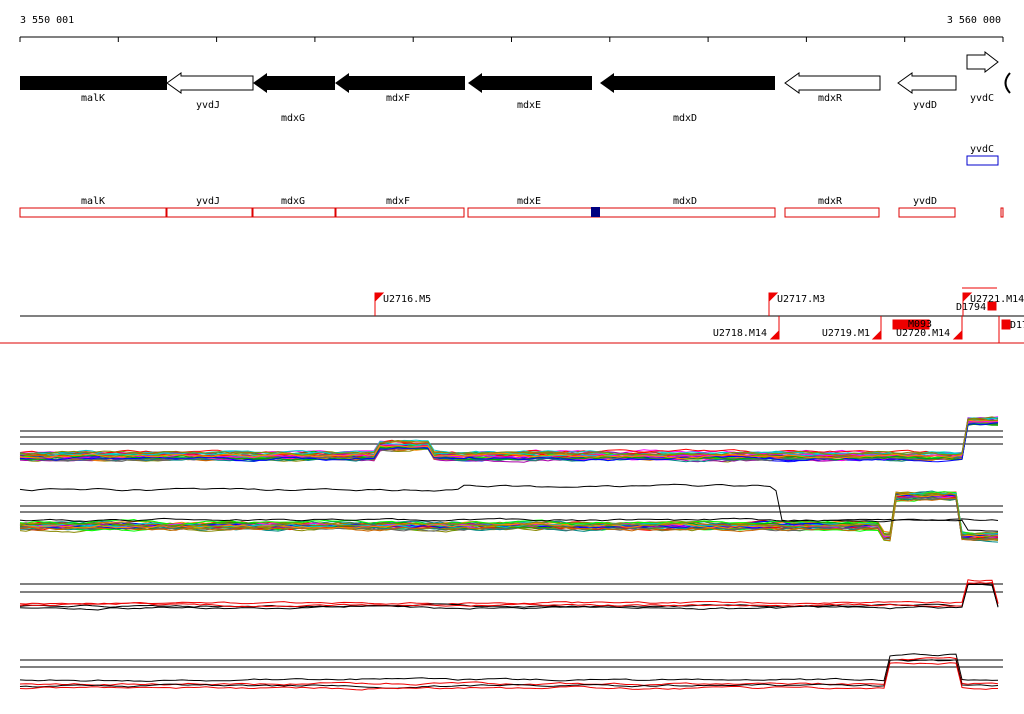 The width and height of the screenshot is (1024, 714). I want to click on ruler-end: 3 560 000, so click(974, 20).